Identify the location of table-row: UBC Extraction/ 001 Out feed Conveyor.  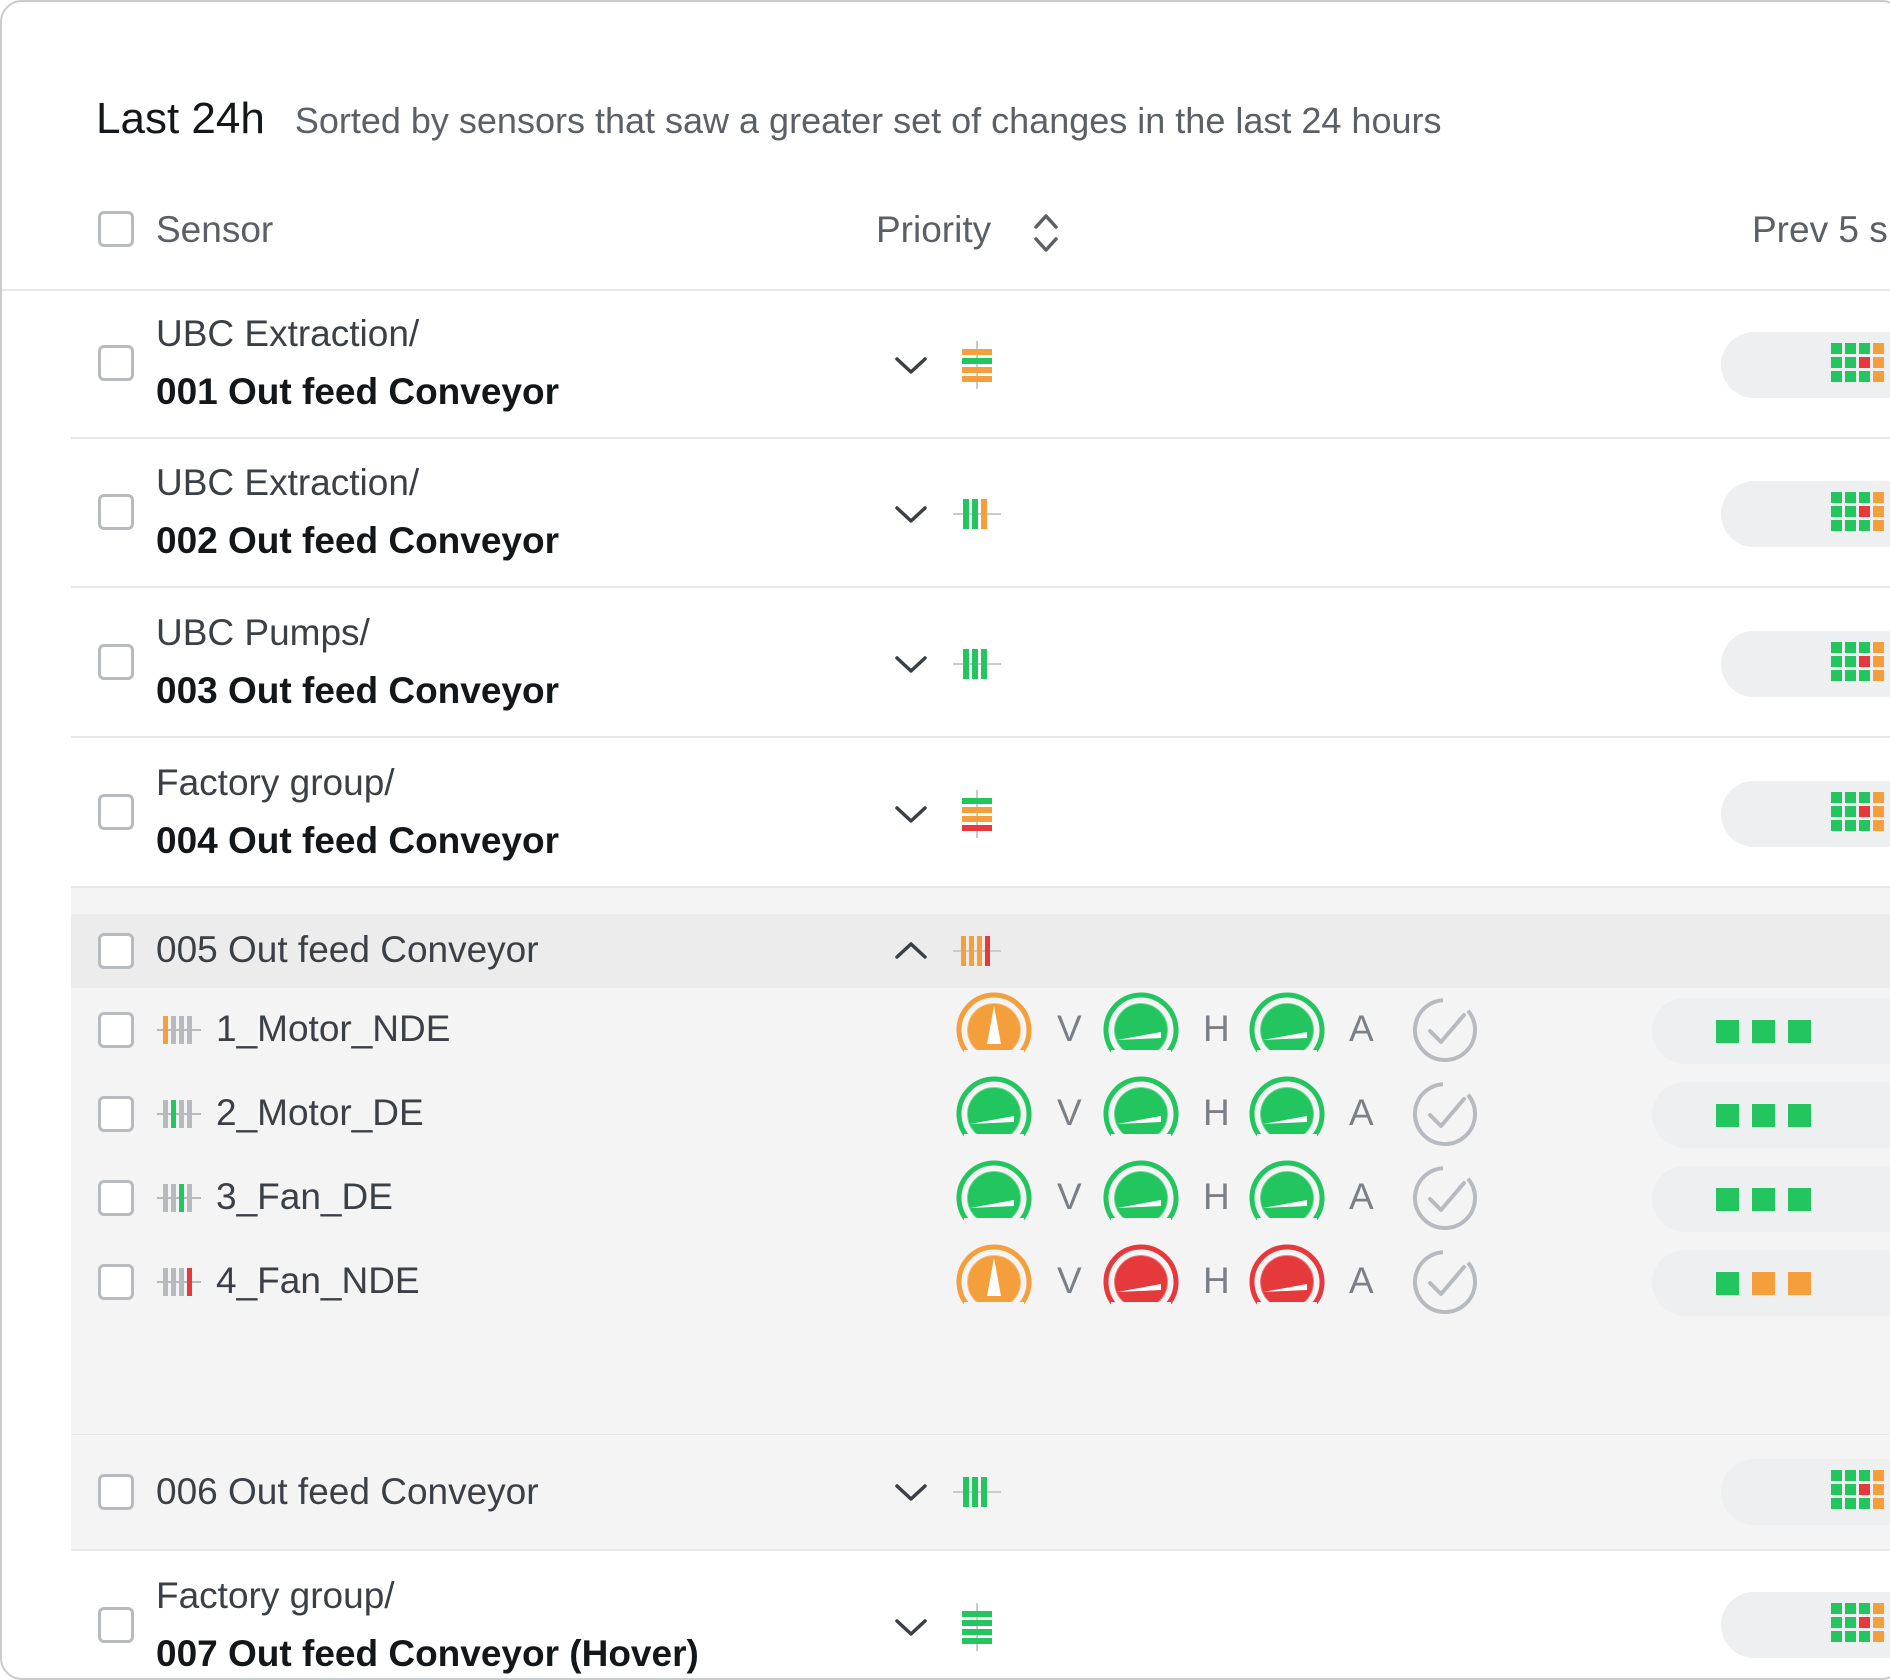
(980, 364).